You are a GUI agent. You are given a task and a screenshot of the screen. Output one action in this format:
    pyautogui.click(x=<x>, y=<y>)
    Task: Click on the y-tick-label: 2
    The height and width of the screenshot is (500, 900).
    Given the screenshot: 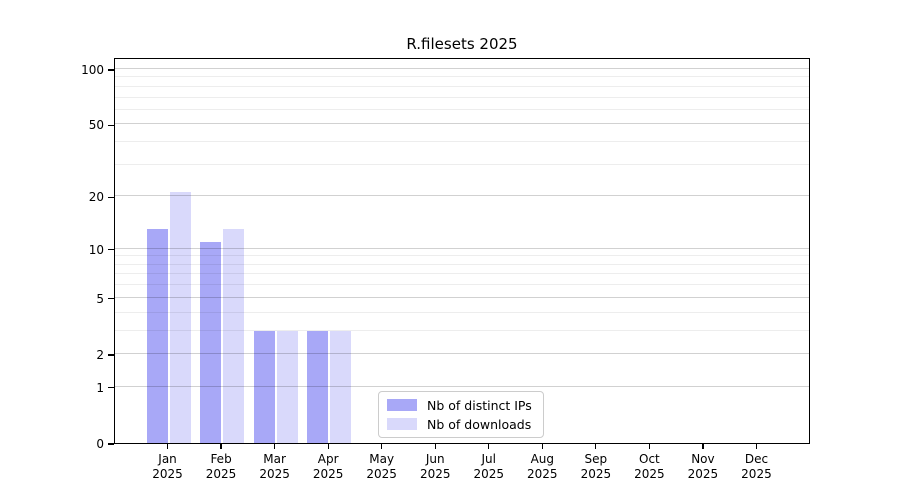 What is the action you would take?
    pyautogui.click(x=100, y=354)
    